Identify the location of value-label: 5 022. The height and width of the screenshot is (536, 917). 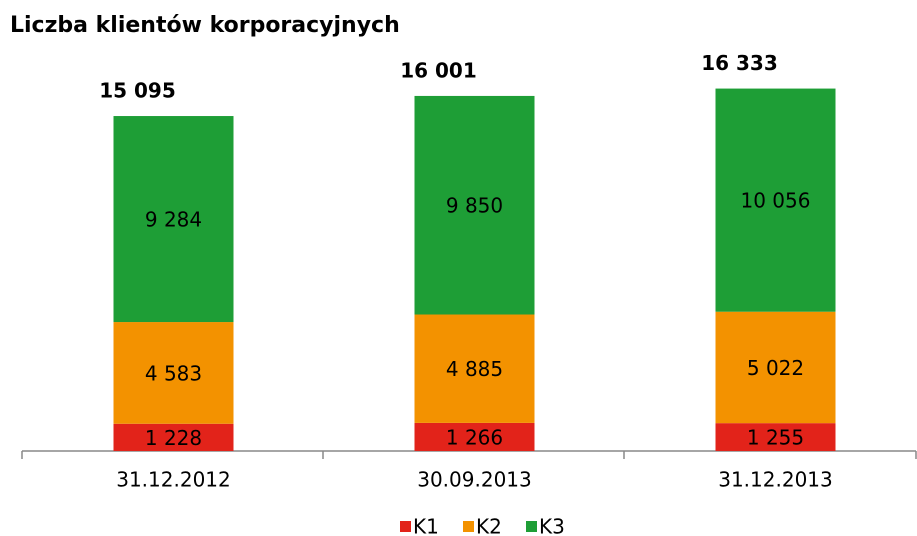
(775, 368).